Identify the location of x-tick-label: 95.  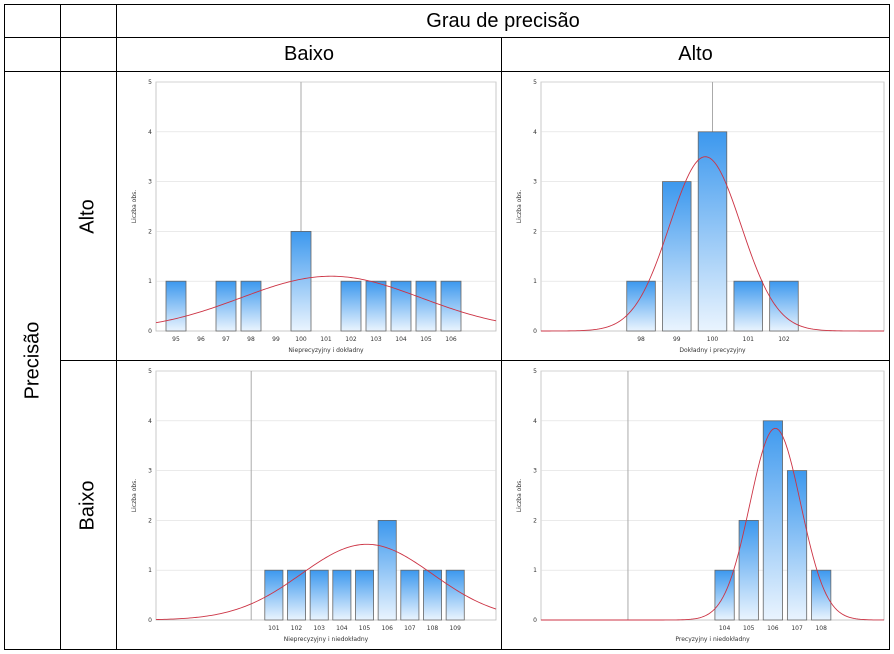
(176, 339).